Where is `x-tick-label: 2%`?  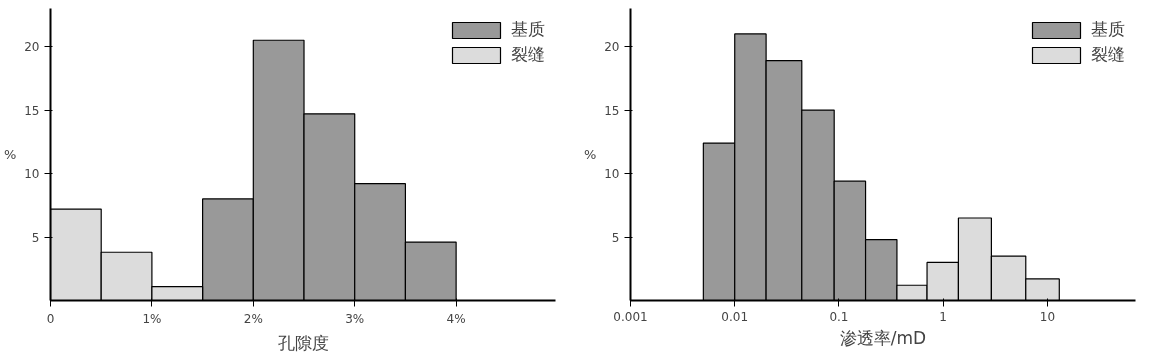
x-tick-label: 2% is located at coordinates (253, 318).